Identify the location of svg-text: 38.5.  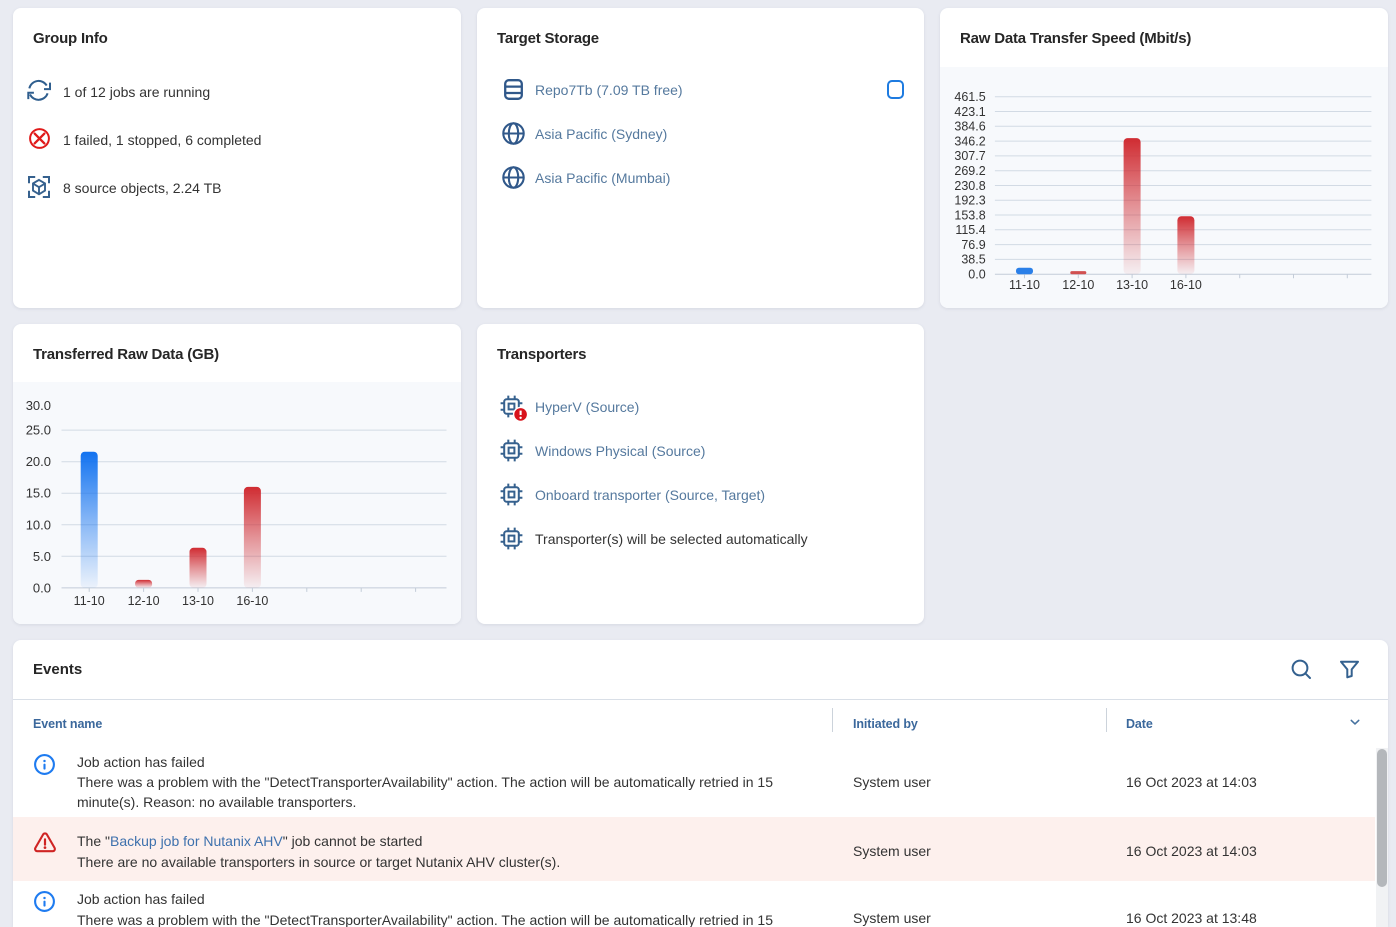
(973, 260).